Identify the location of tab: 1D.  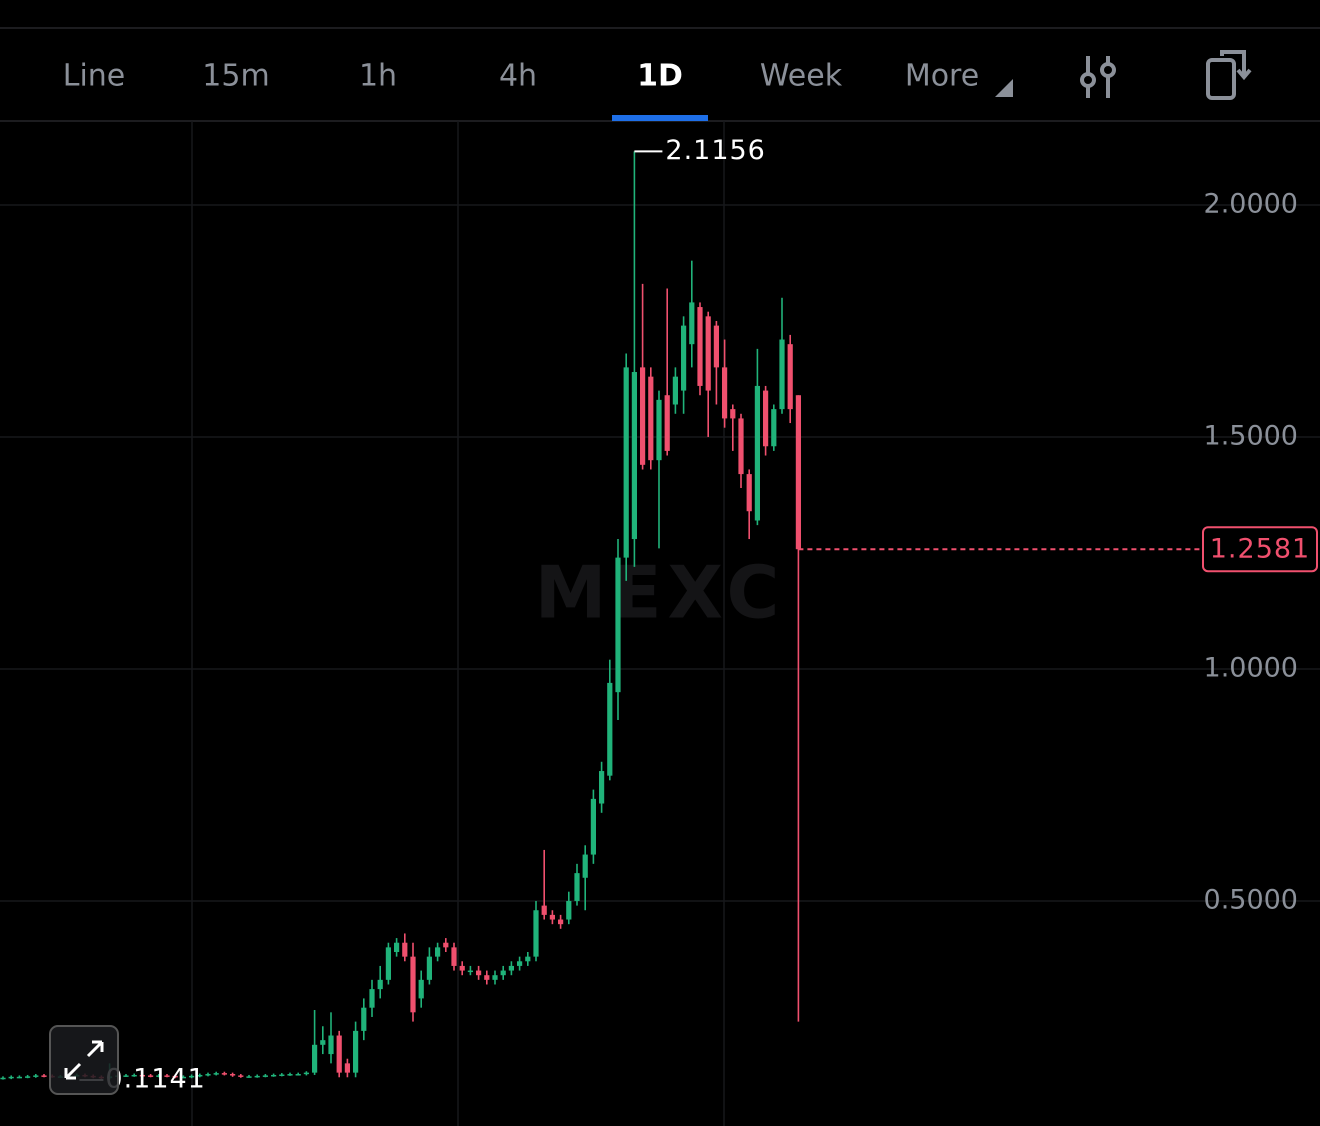
(660, 76).